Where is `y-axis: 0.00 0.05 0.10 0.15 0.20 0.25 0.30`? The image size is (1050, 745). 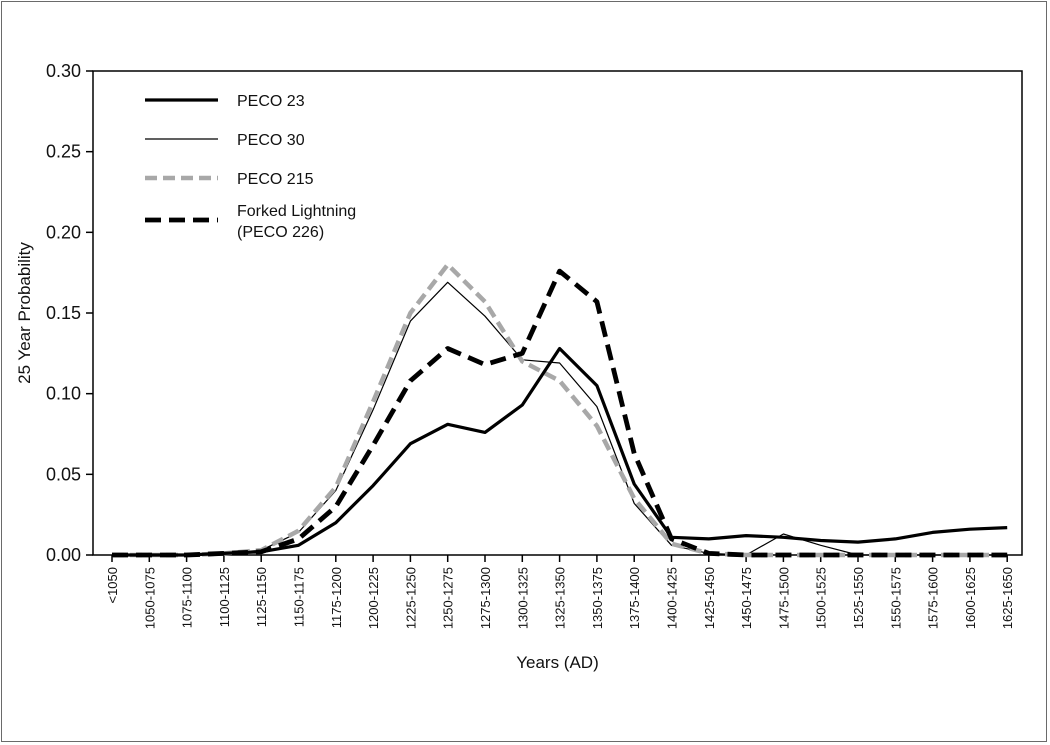
y-axis: 0.00 0.05 0.10 0.15 0.20 0.25 0.30 is located at coordinates (69, 313).